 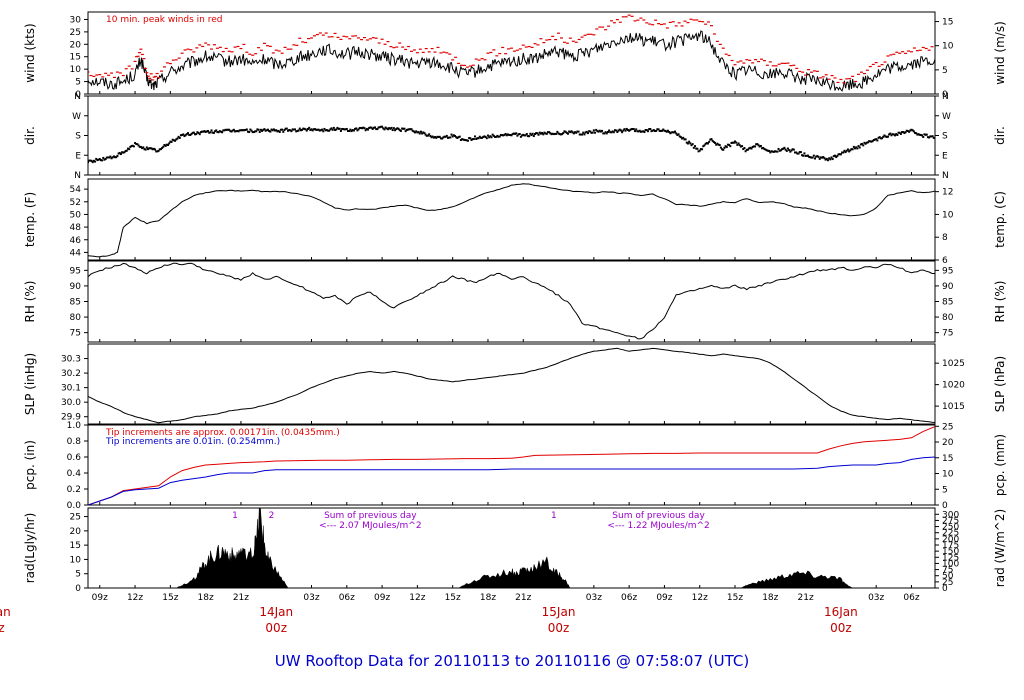 I want to click on x-tick-label: 06z, so click(x=629, y=598).